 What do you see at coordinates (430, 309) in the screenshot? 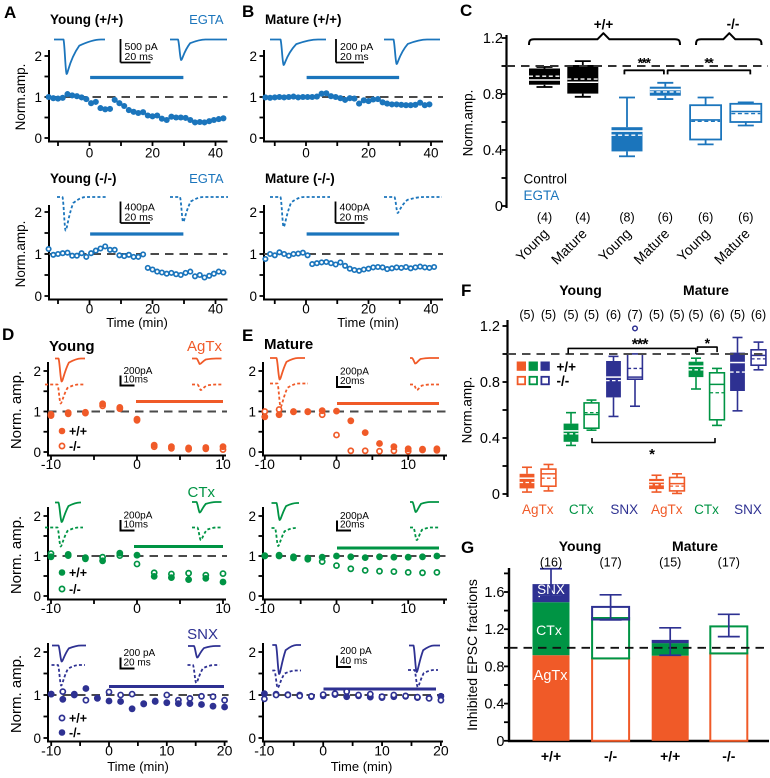
I see `svg-text: 40` at bounding box center [430, 309].